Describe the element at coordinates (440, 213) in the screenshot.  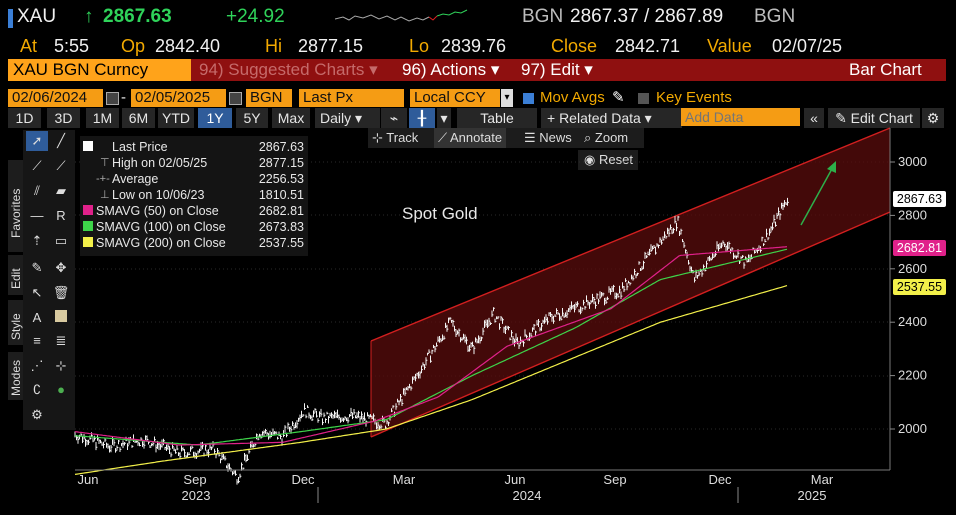
I see `spot-gold-annotation: Spot Gold` at that location.